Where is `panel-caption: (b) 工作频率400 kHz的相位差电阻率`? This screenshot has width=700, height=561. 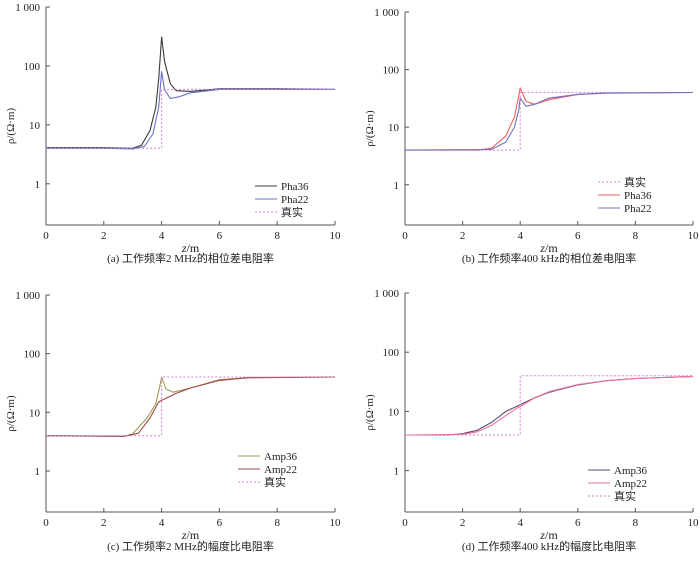 panel-caption: (b) 工作频率400 kHz的相位差电阻率 is located at coordinates (549, 258).